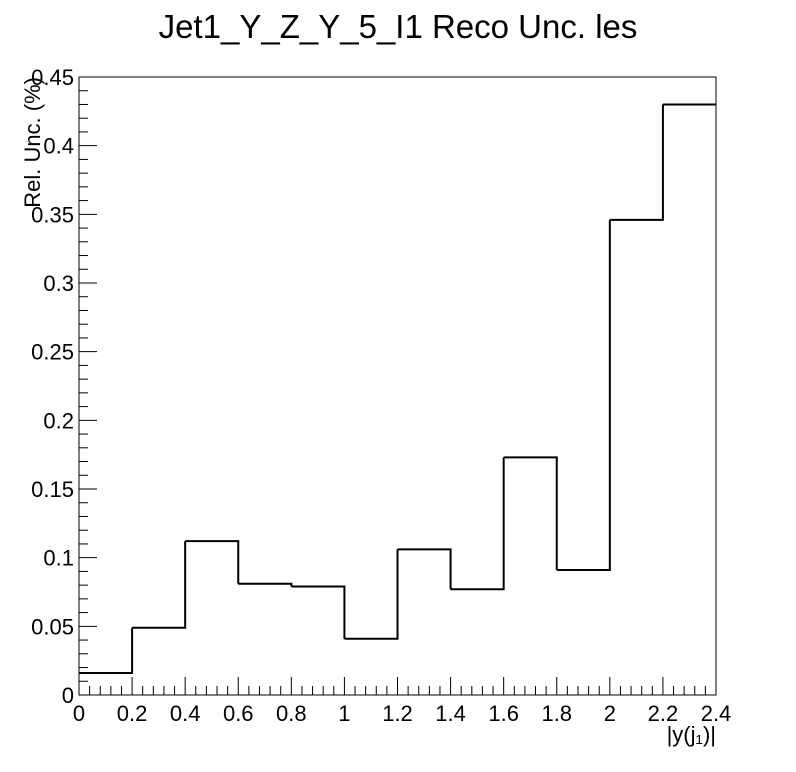 The height and width of the screenshot is (772, 796). I want to click on x-tick-label: 0.2, so click(132, 713).